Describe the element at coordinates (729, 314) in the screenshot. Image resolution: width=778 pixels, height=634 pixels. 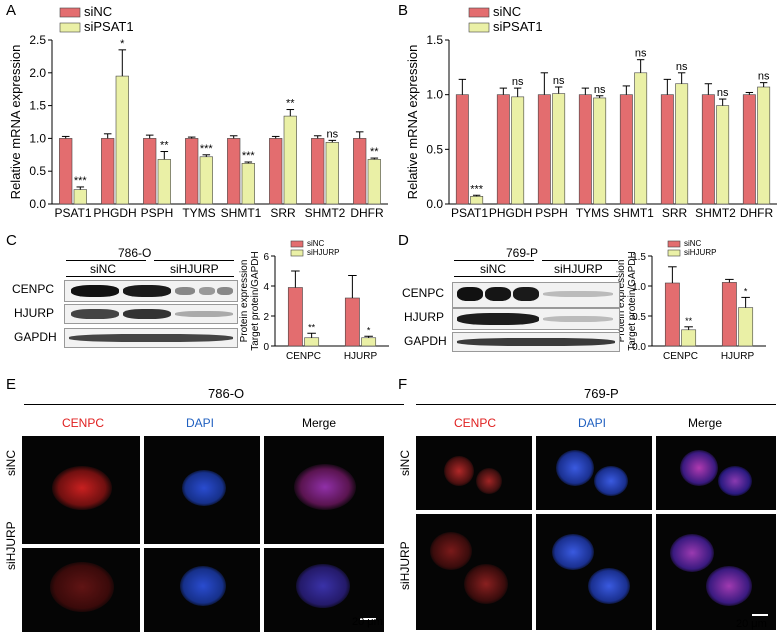
I see `chart-d-bar-sinc-hjurp` at that location.